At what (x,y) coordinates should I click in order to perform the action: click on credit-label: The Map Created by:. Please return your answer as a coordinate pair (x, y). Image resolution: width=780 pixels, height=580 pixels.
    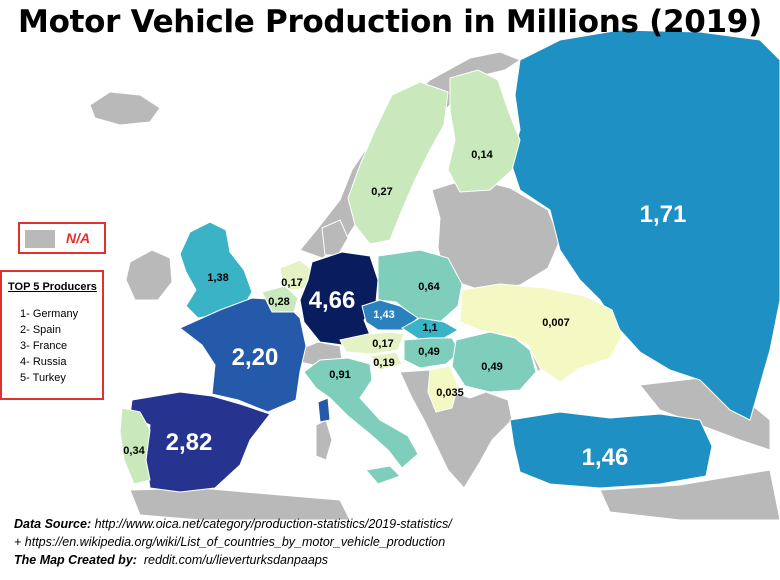
    Looking at the image, I should click on (75, 560).